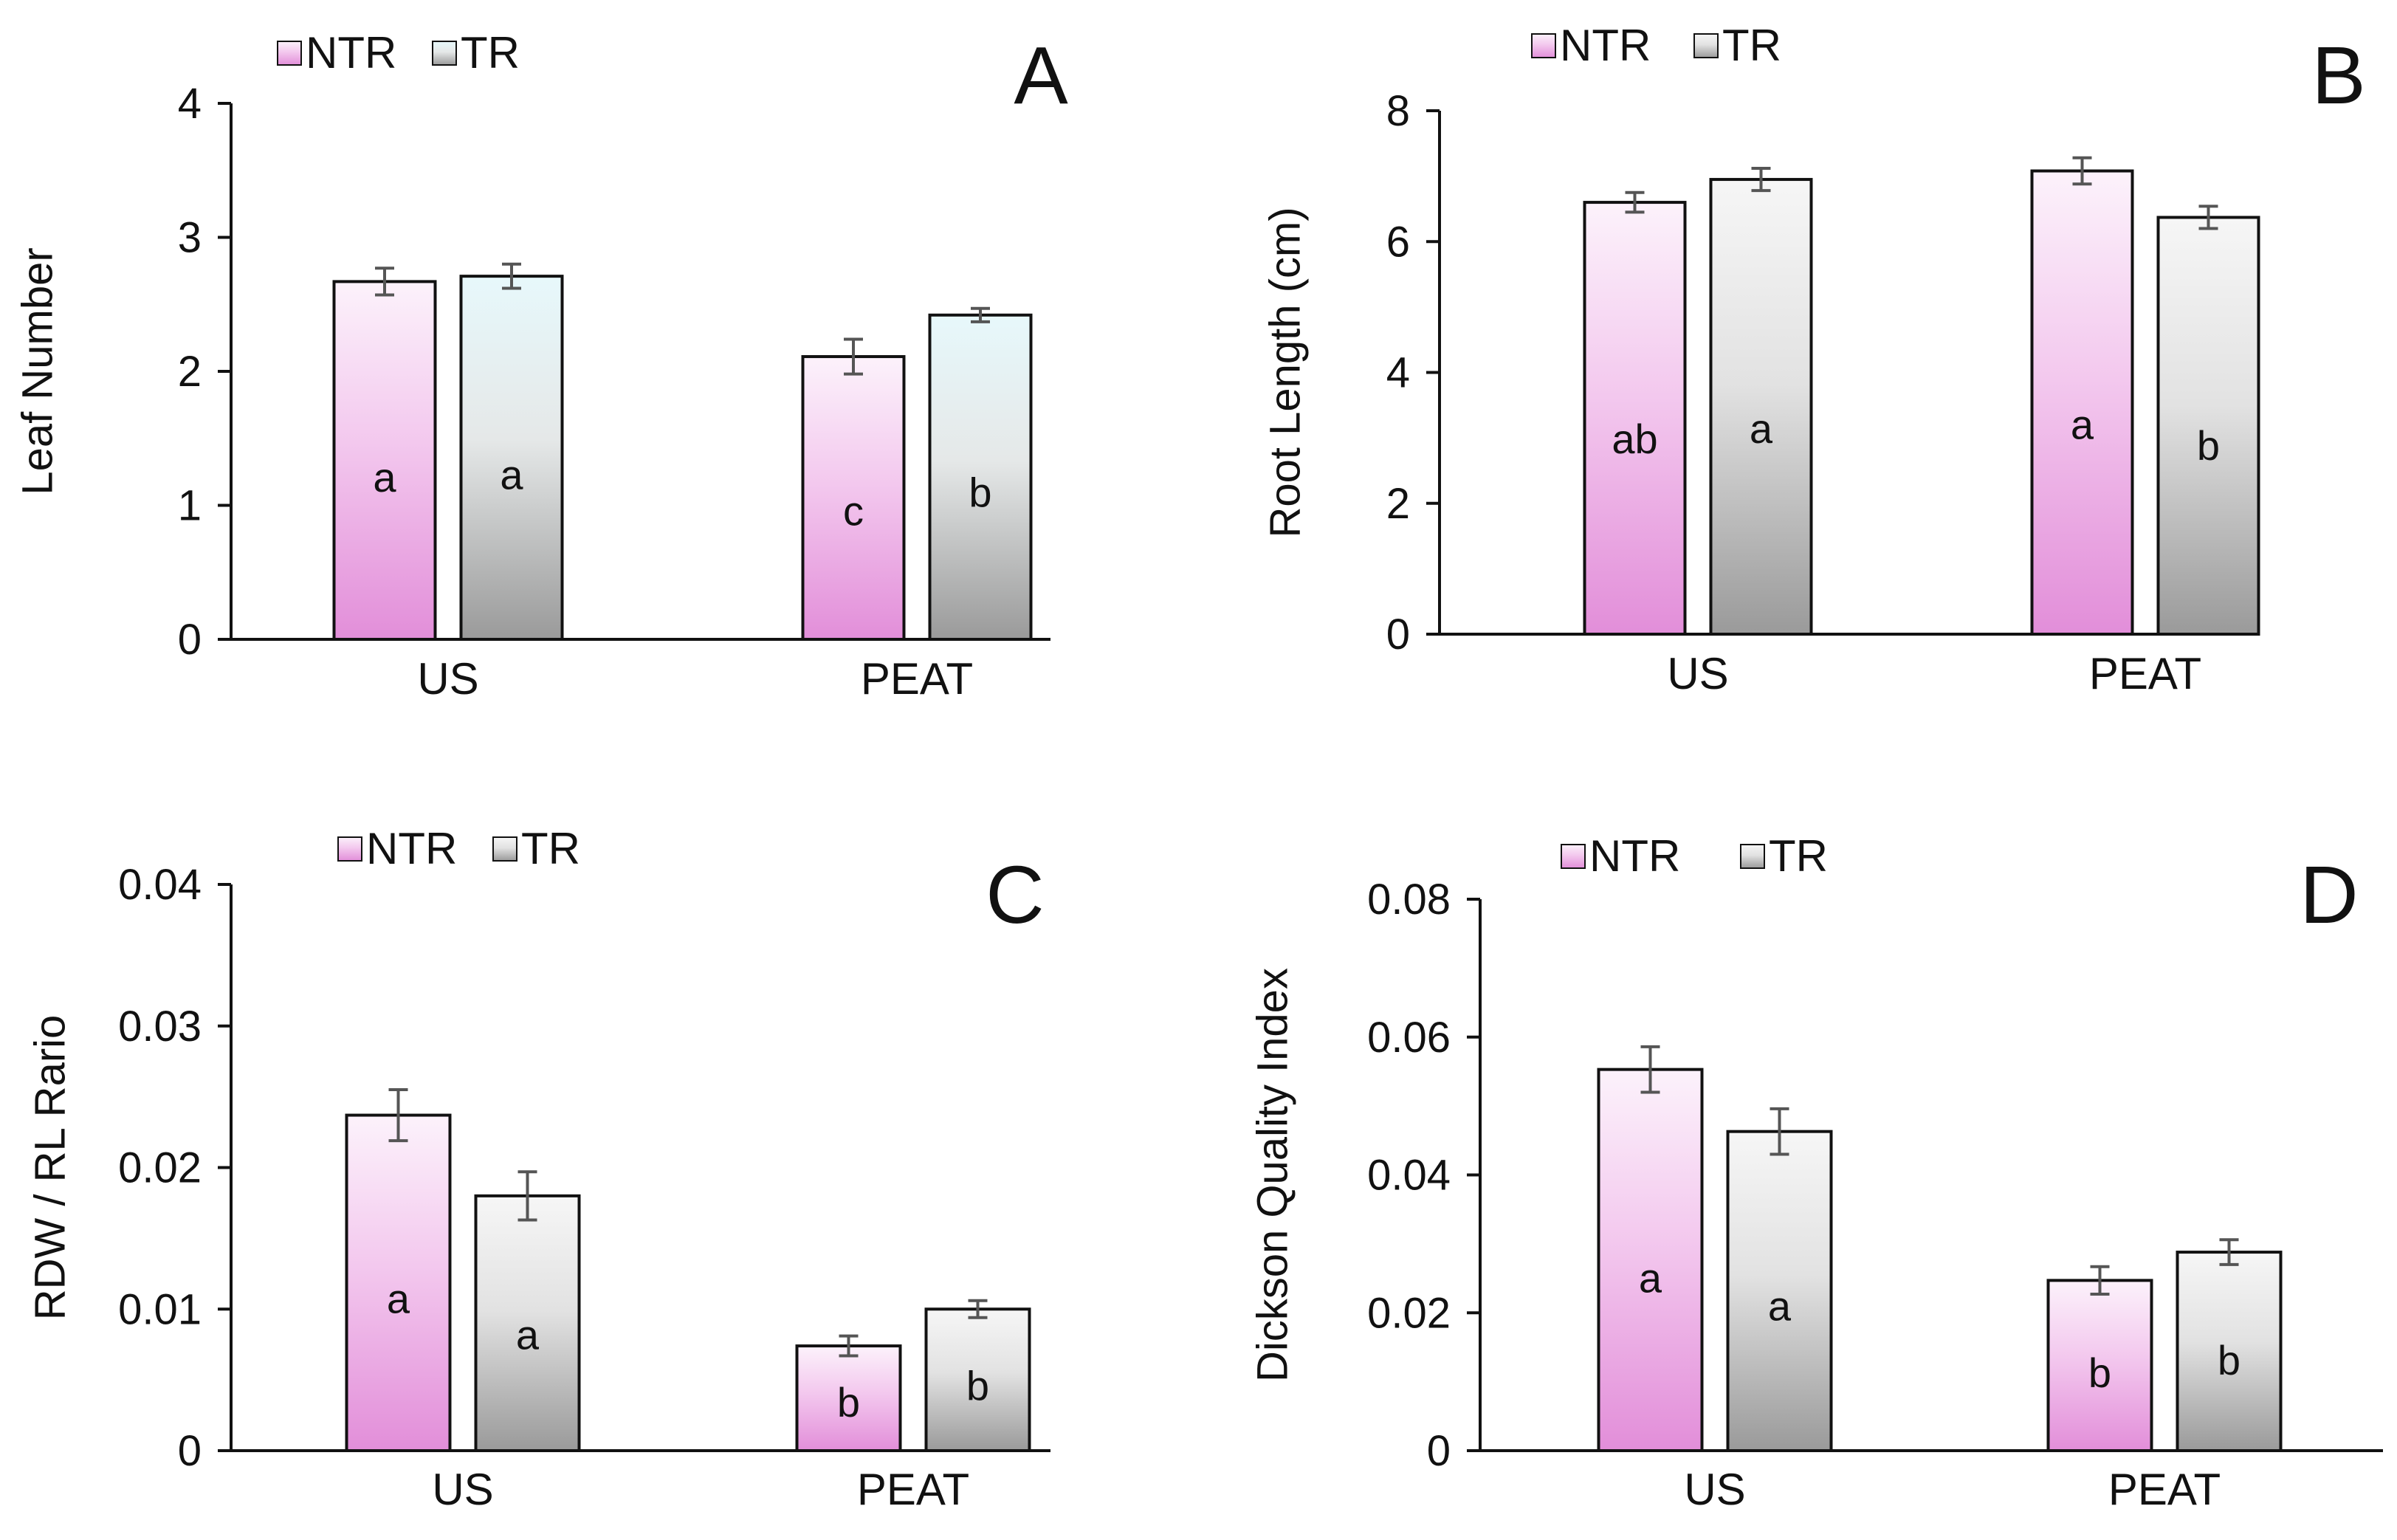 The height and width of the screenshot is (1540, 2397). I want to click on bar-tr-peat, so click(980, 477).